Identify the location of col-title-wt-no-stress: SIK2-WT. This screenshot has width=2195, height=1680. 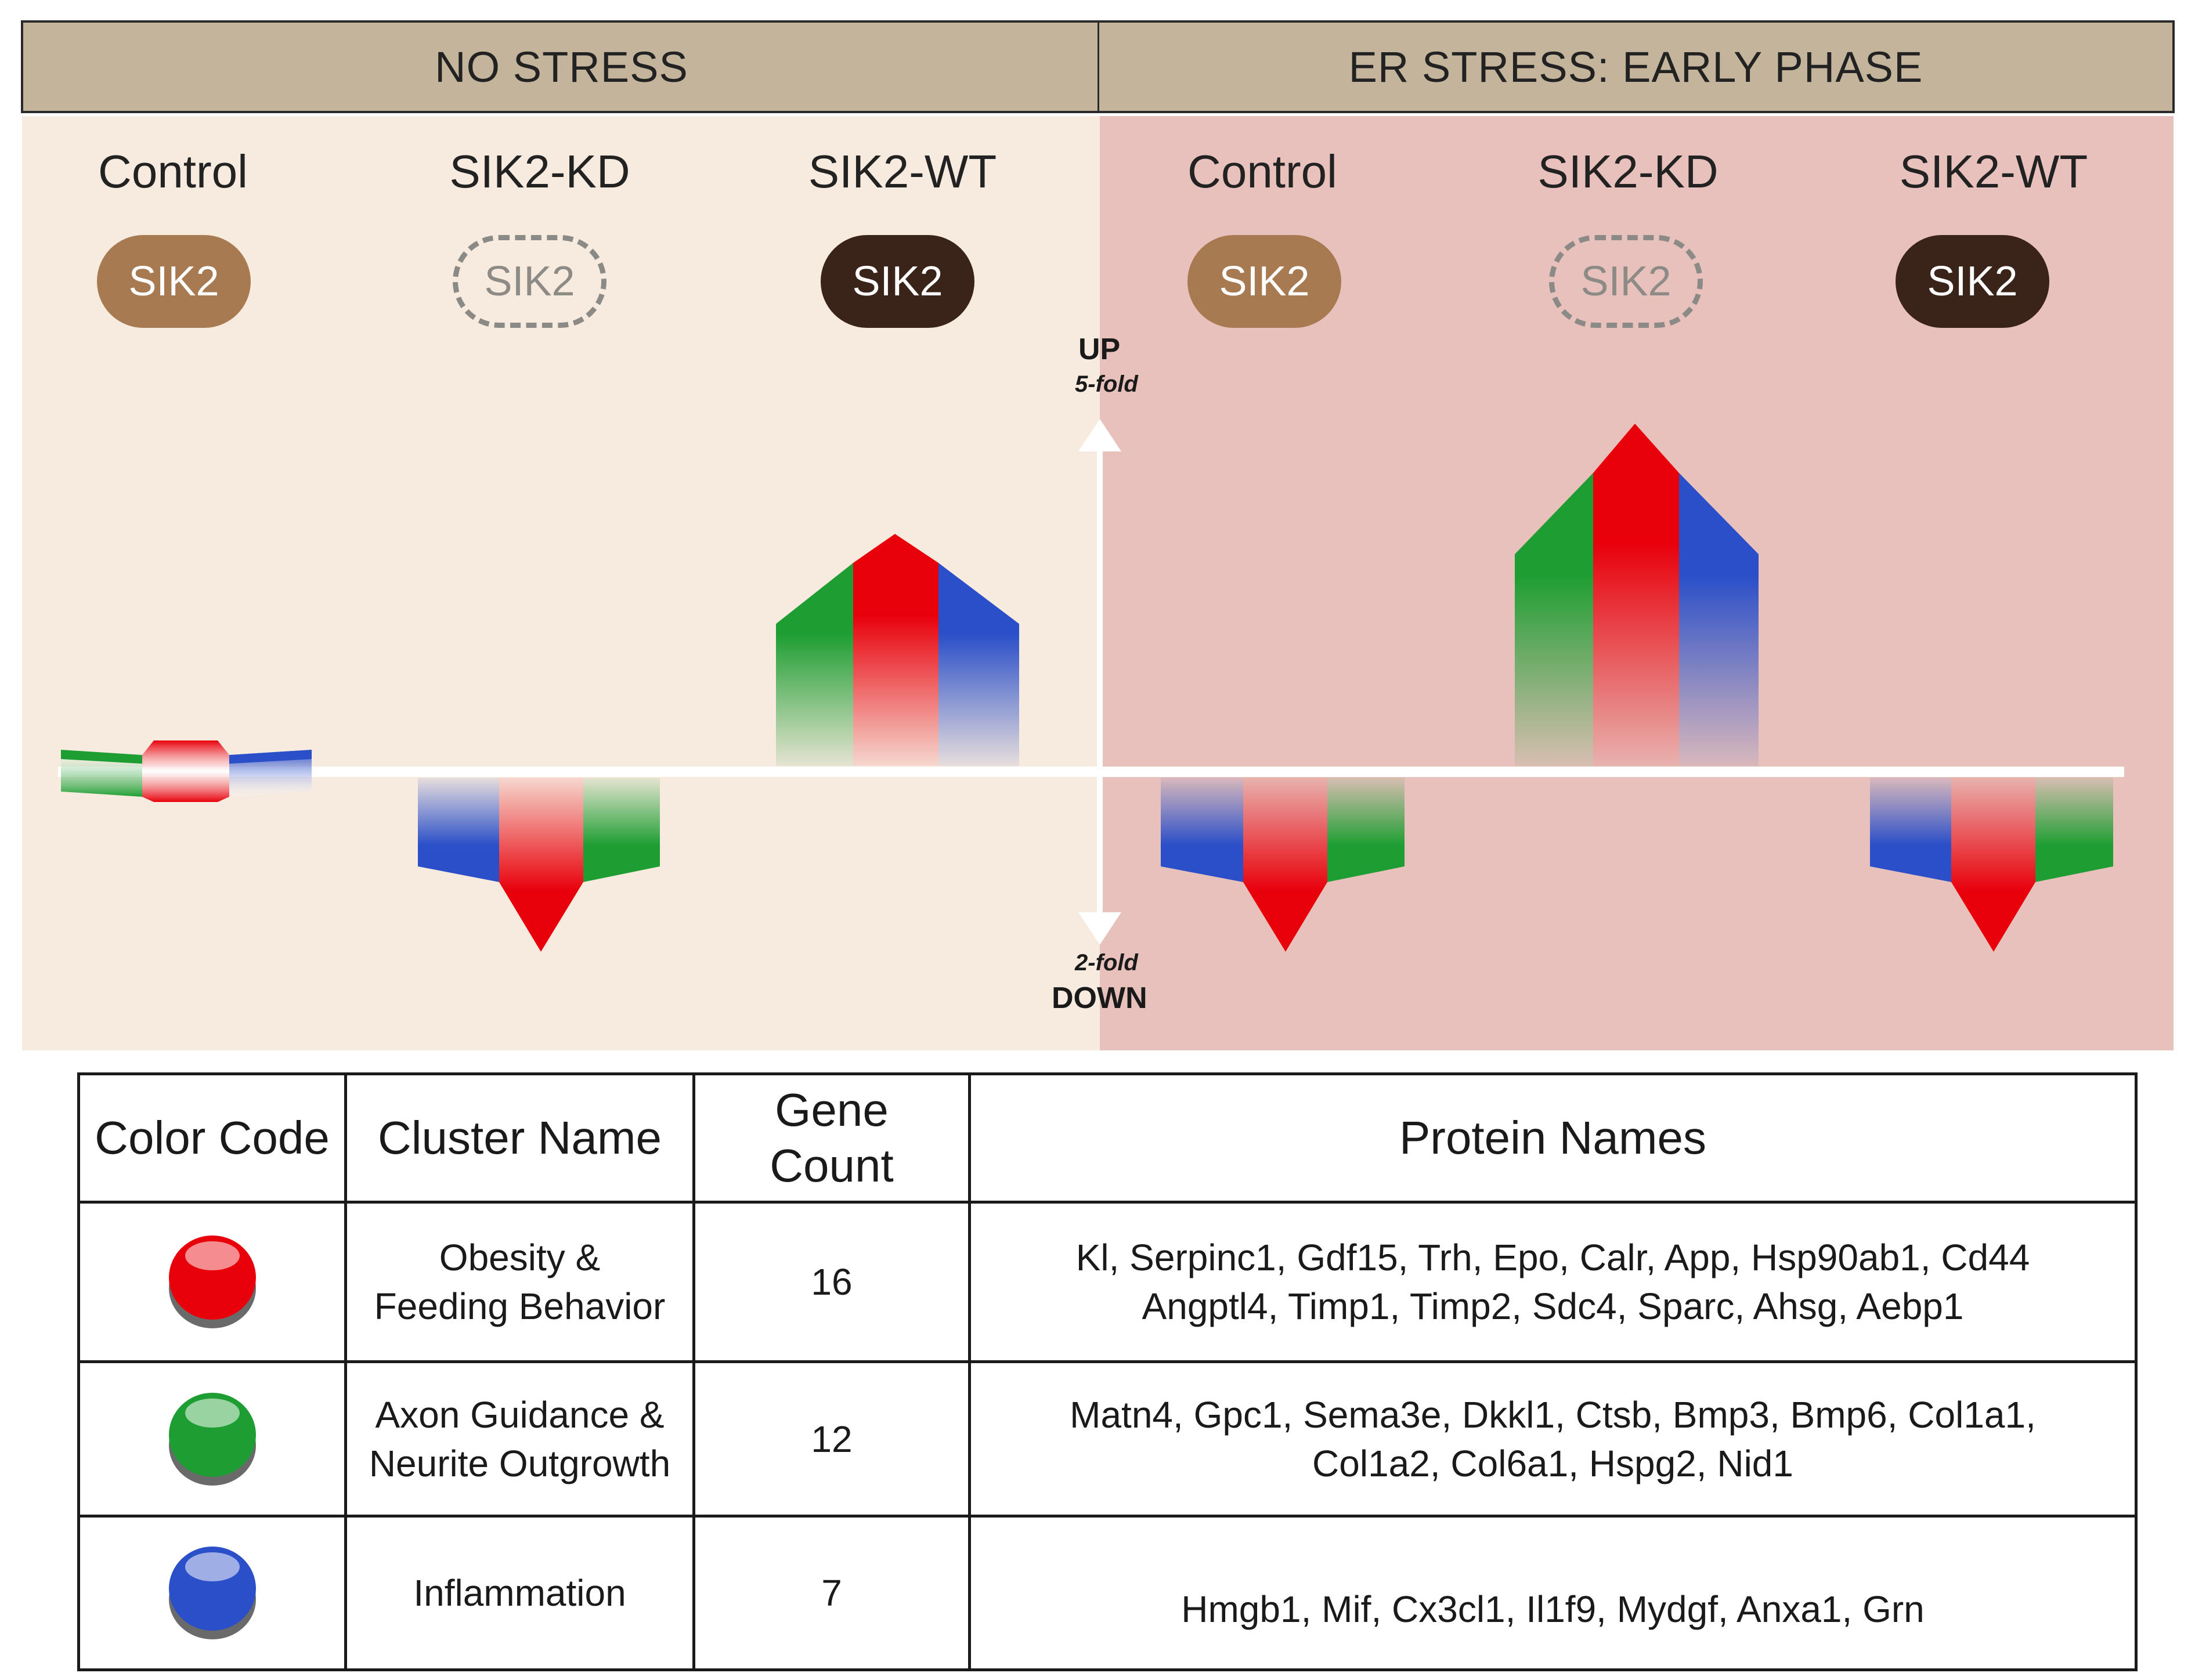
(902, 171).